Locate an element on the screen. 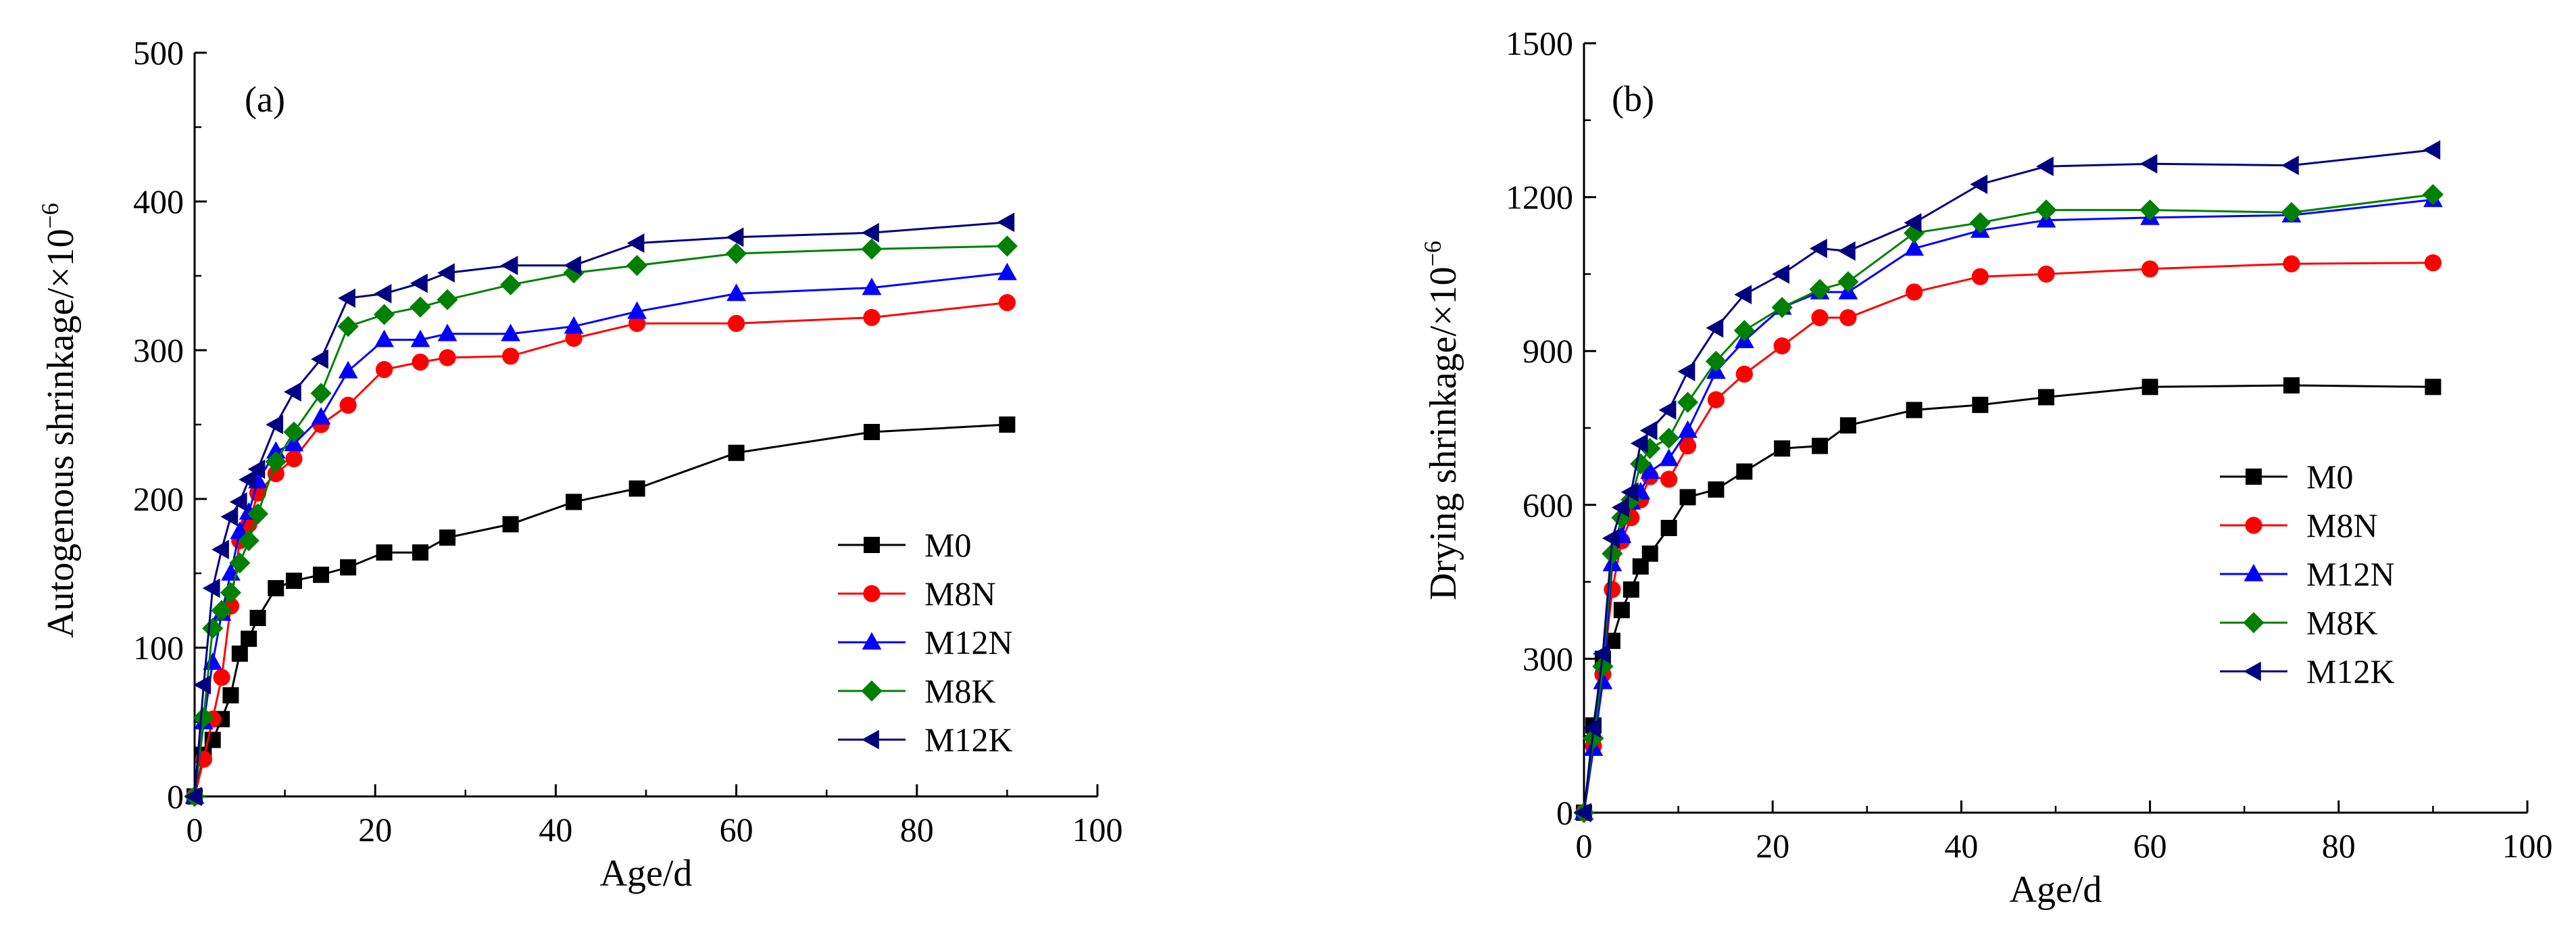  legend-marker-m8k is located at coordinates (872, 691).